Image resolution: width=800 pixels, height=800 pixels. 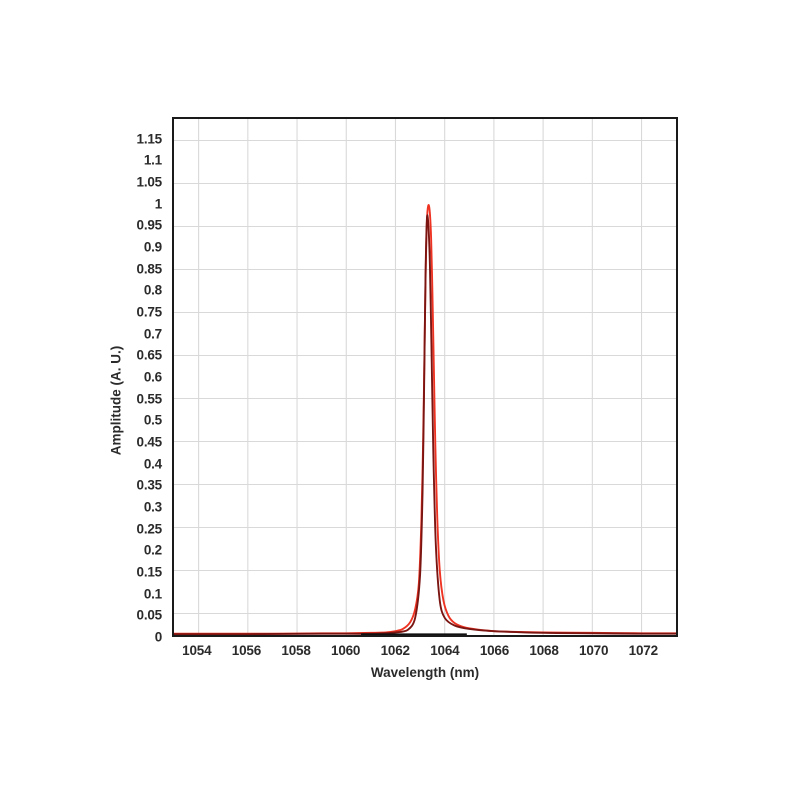 What do you see at coordinates (152, 464) in the screenshot?
I see `y-tick-label: 0.4` at bounding box center [152, 464].